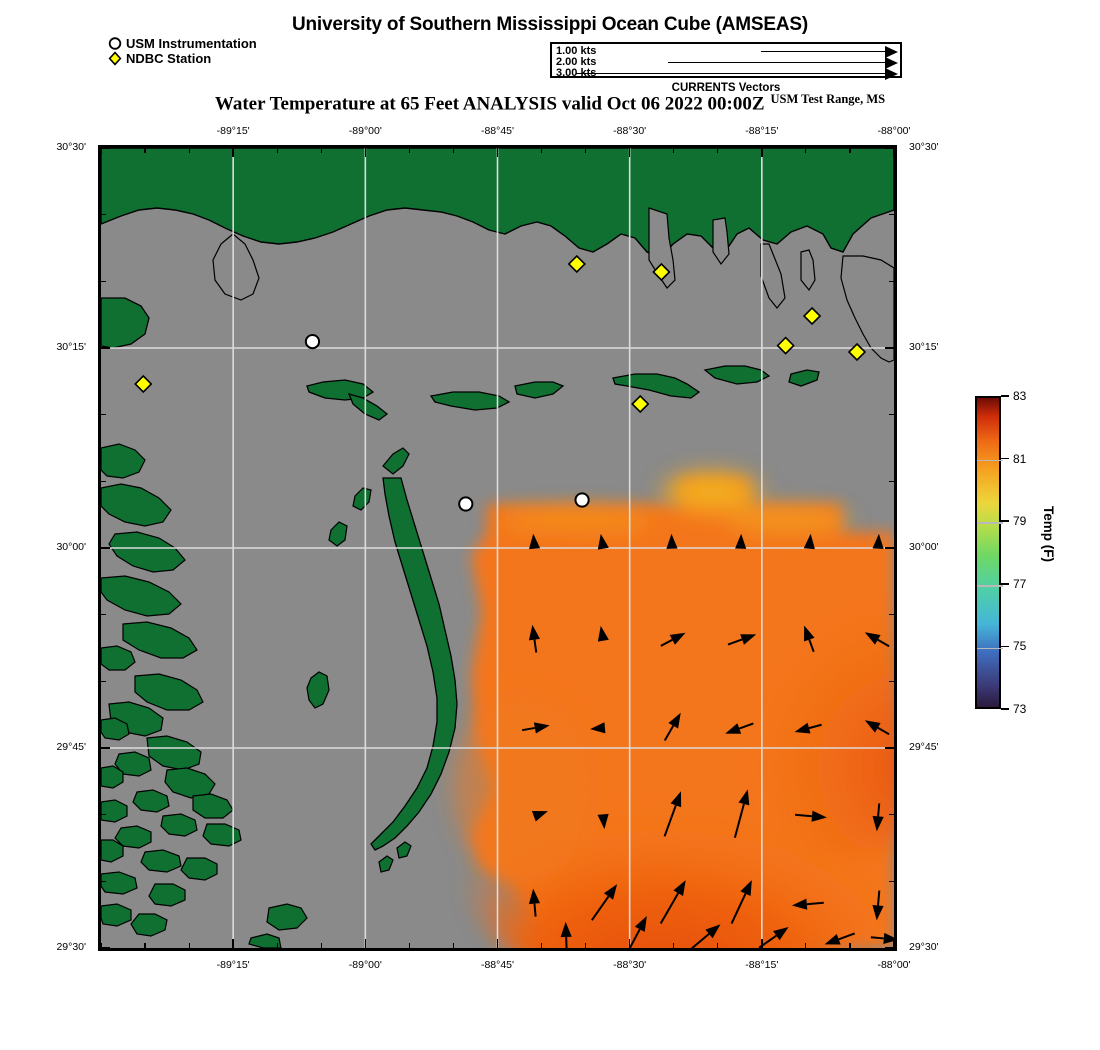  Describe the element at coordinates (828, 99) in the screenshot. I see `region-label: USM Test Range, MS` at that location.